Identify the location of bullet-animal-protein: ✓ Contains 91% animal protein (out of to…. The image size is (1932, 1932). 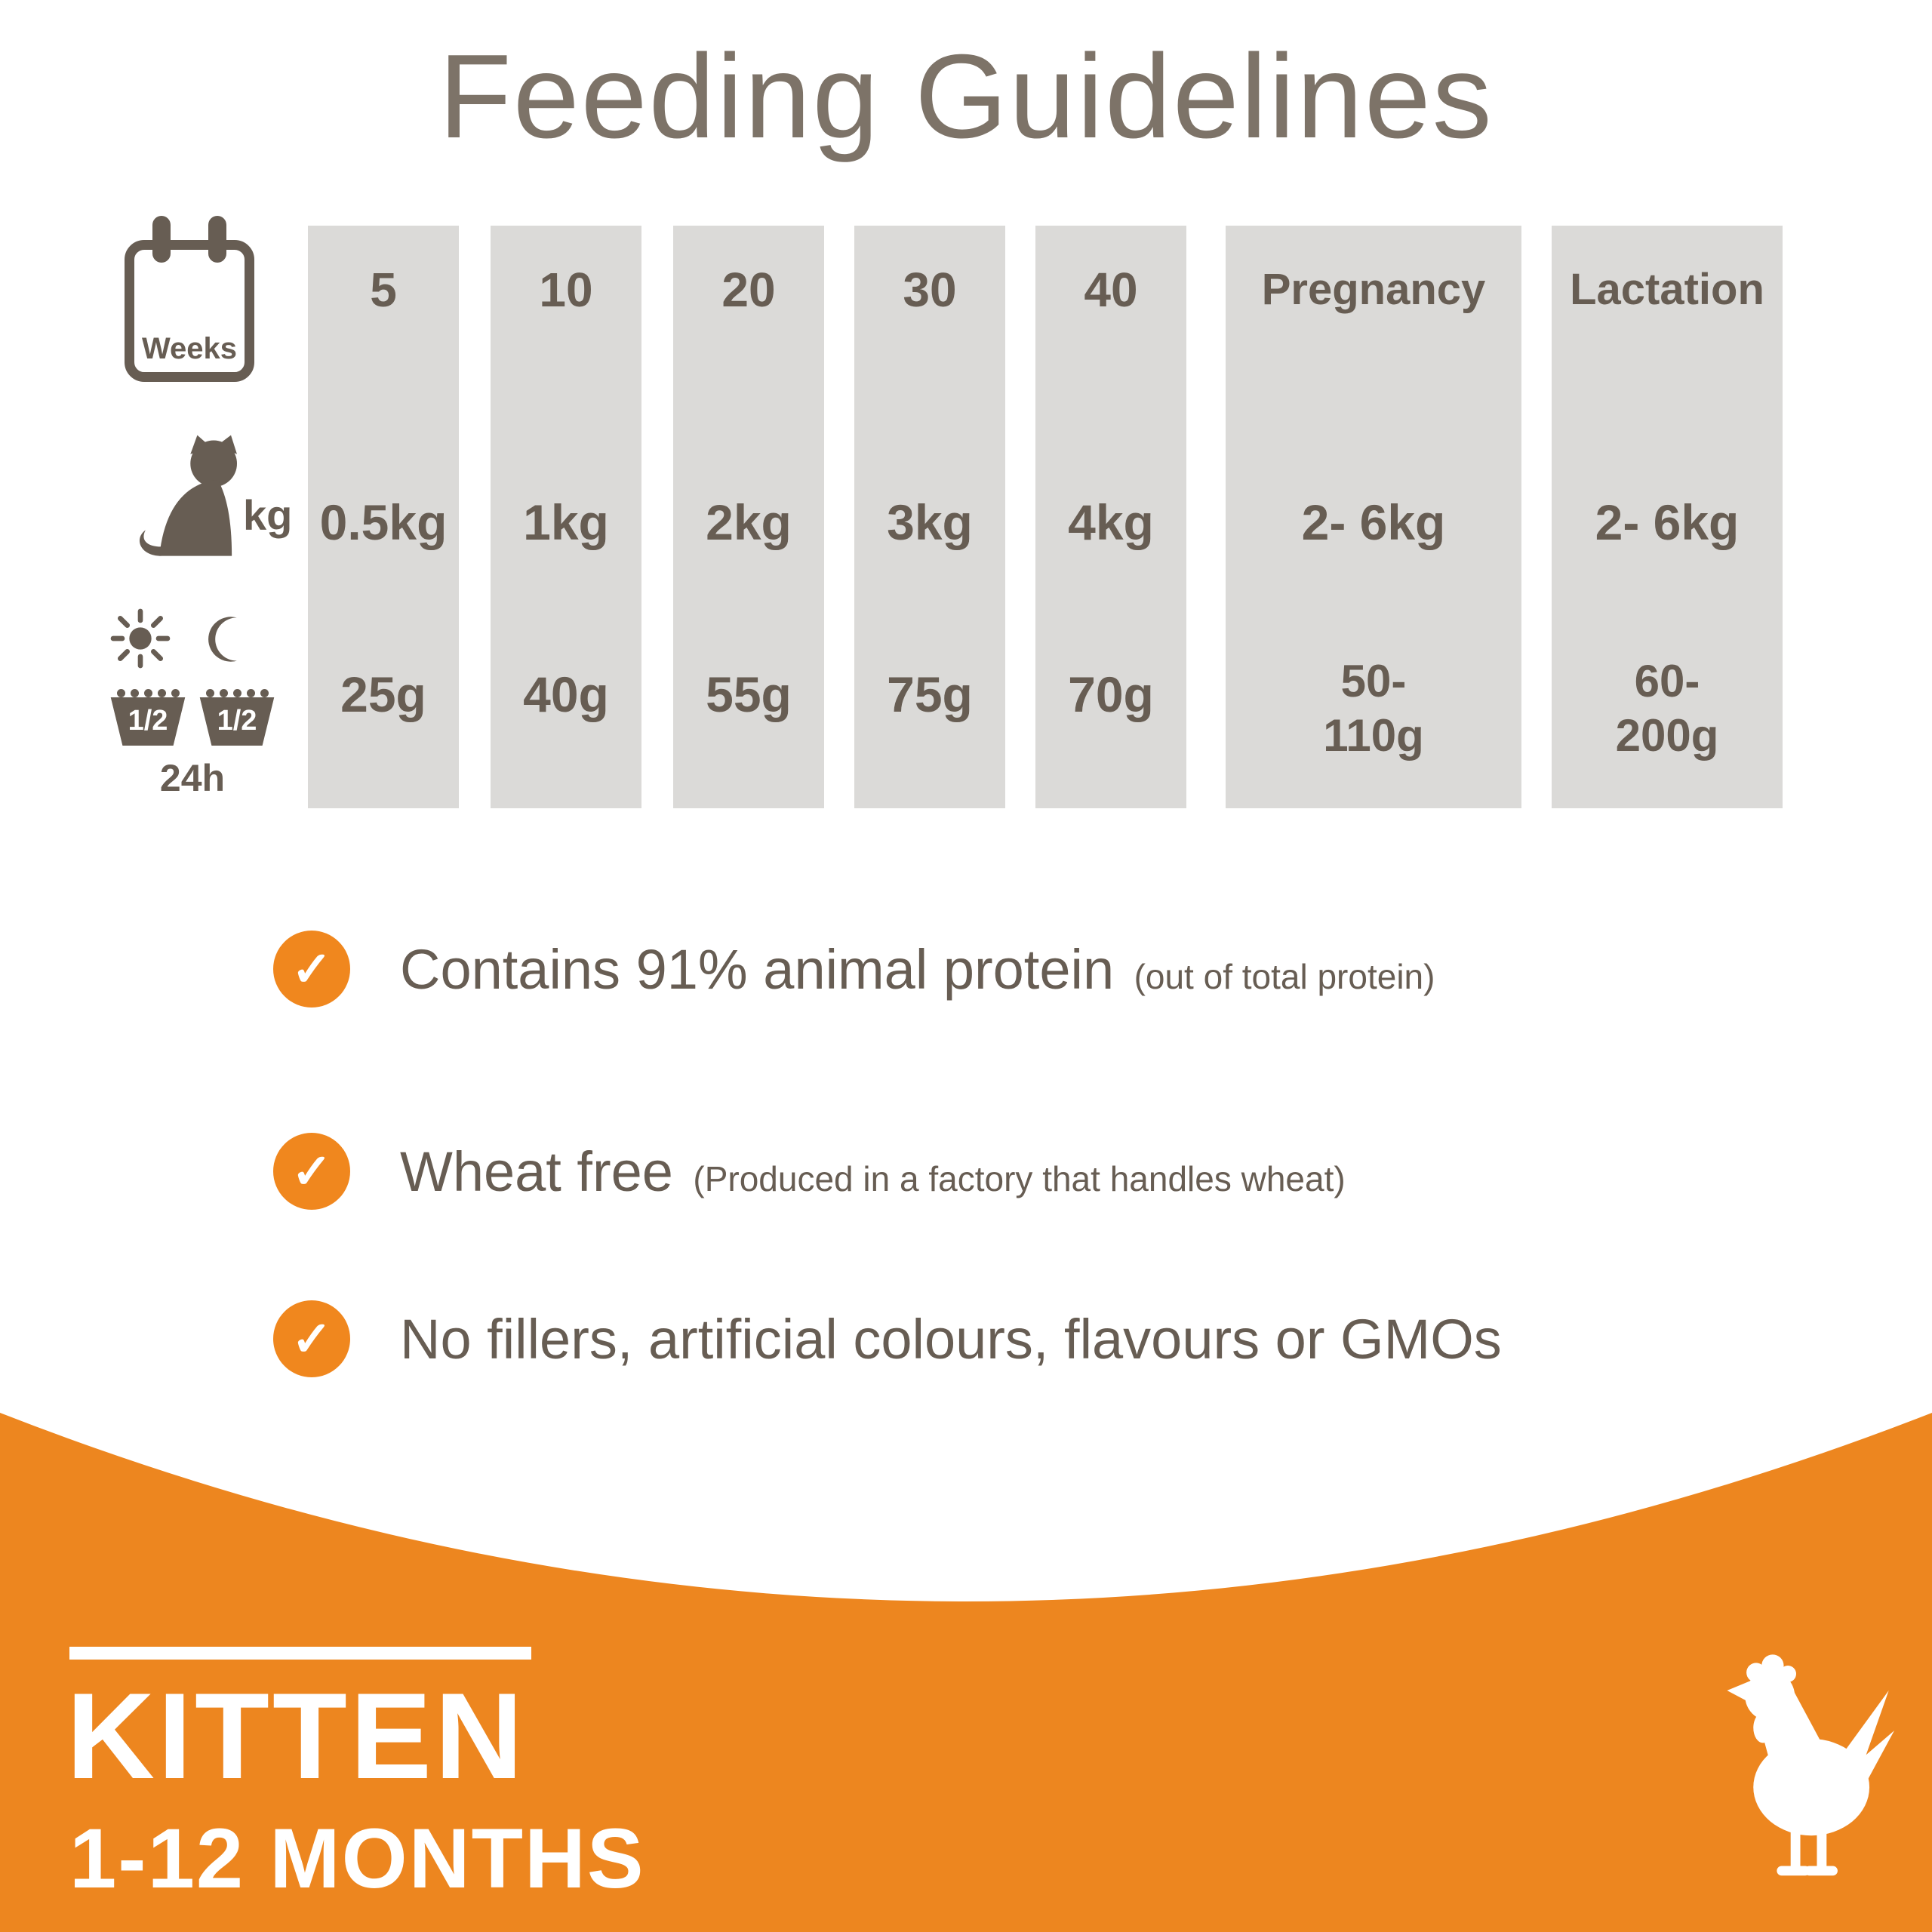
(854, 969).